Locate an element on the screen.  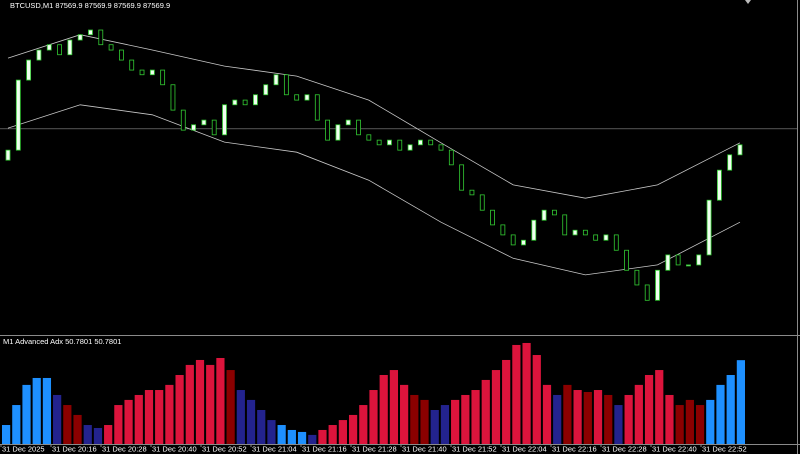
time-label: 31 Dec 22:04 is located at coordinates (524, 448).